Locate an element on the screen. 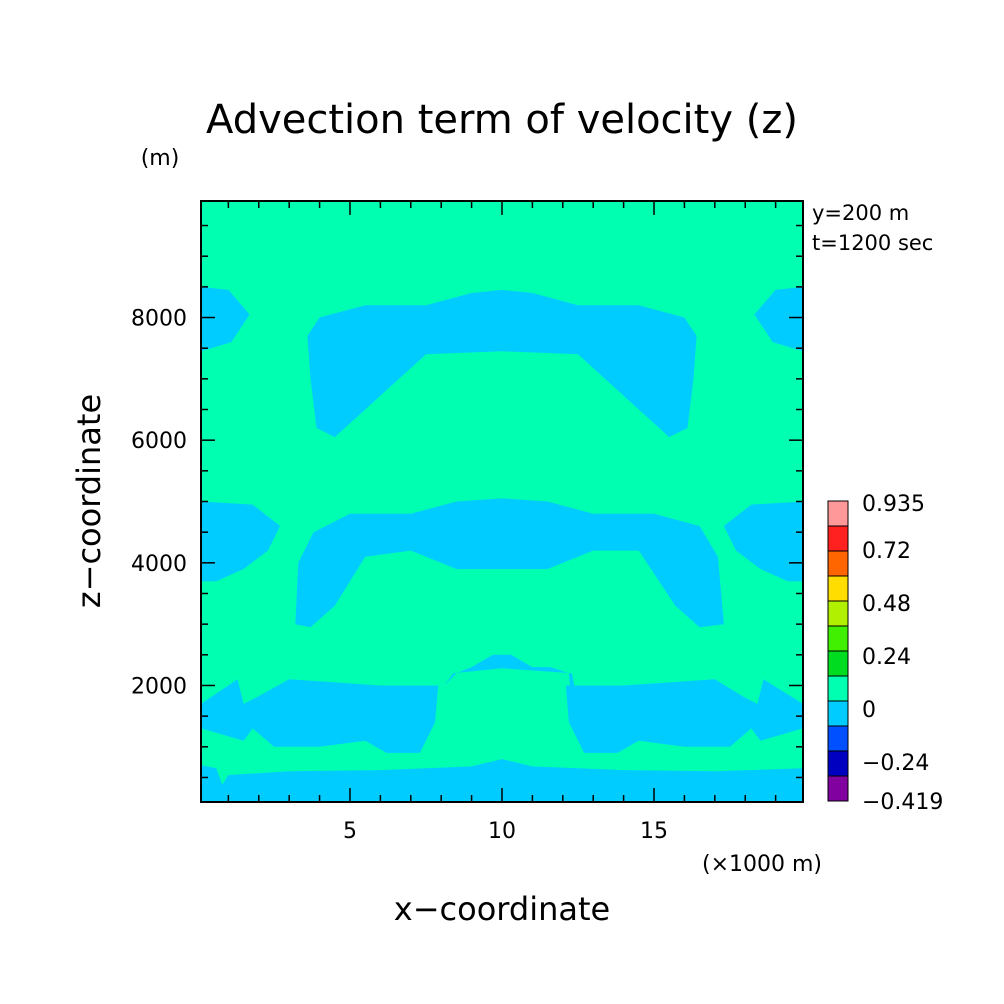 The width and height of the screenshot is (1004, 1004). colorbar-label: 0 is located at coordinates (869, 710).